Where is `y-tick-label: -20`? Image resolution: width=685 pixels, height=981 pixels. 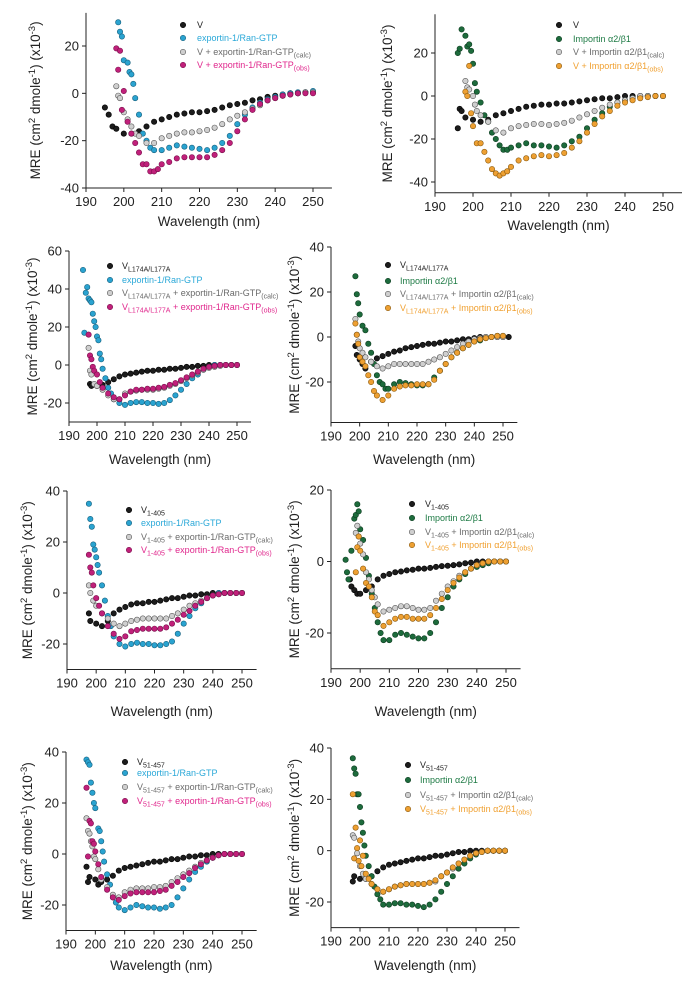
y-tick-label: -20 is located at coordinates (69, 140).